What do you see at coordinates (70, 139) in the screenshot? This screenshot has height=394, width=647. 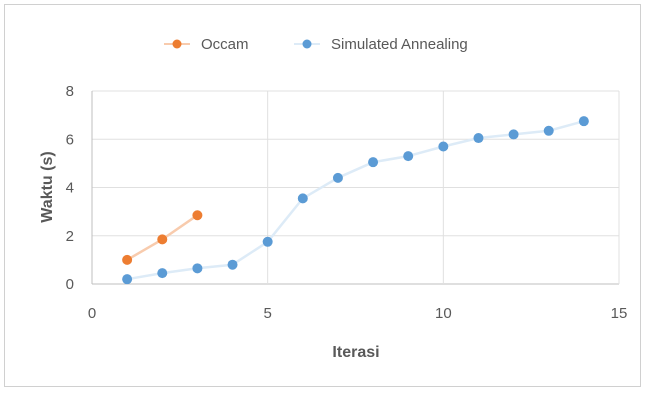 I see `y-tick-label: 6` at bounding box center [70, 139].